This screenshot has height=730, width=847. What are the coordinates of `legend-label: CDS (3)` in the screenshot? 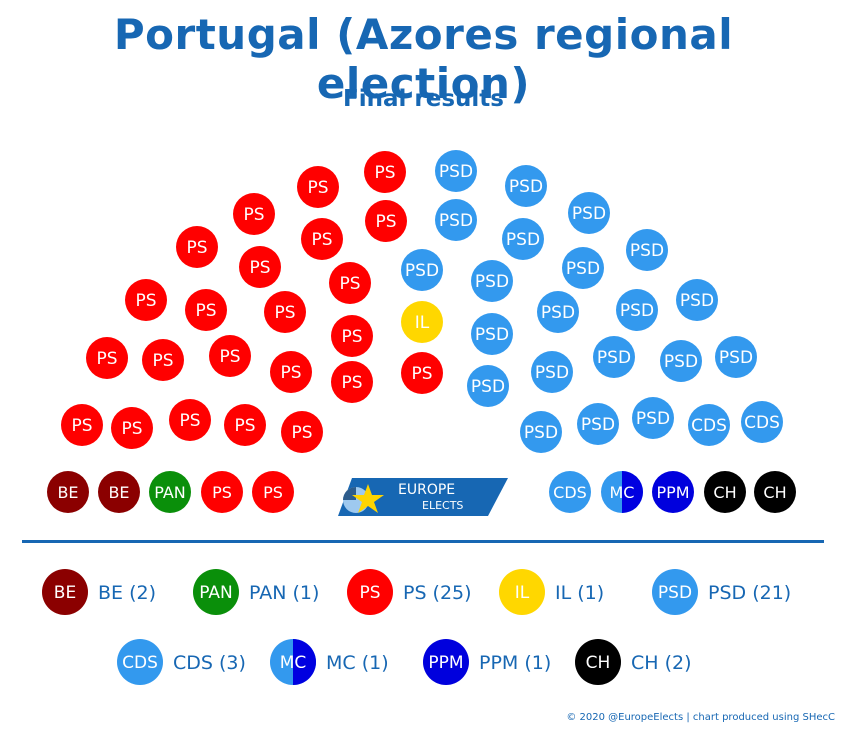 It's located at (209, 663).